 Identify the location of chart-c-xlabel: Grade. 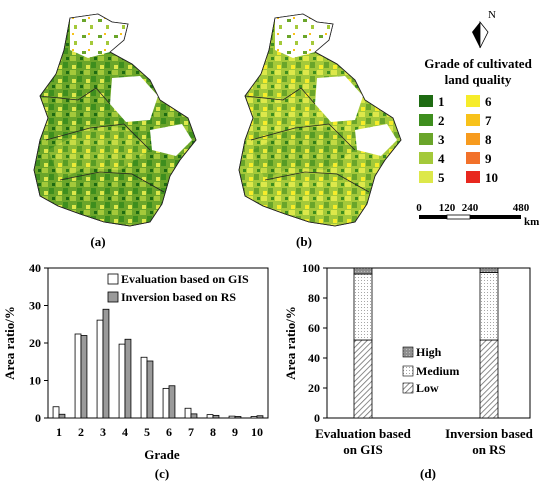
(162, 454).